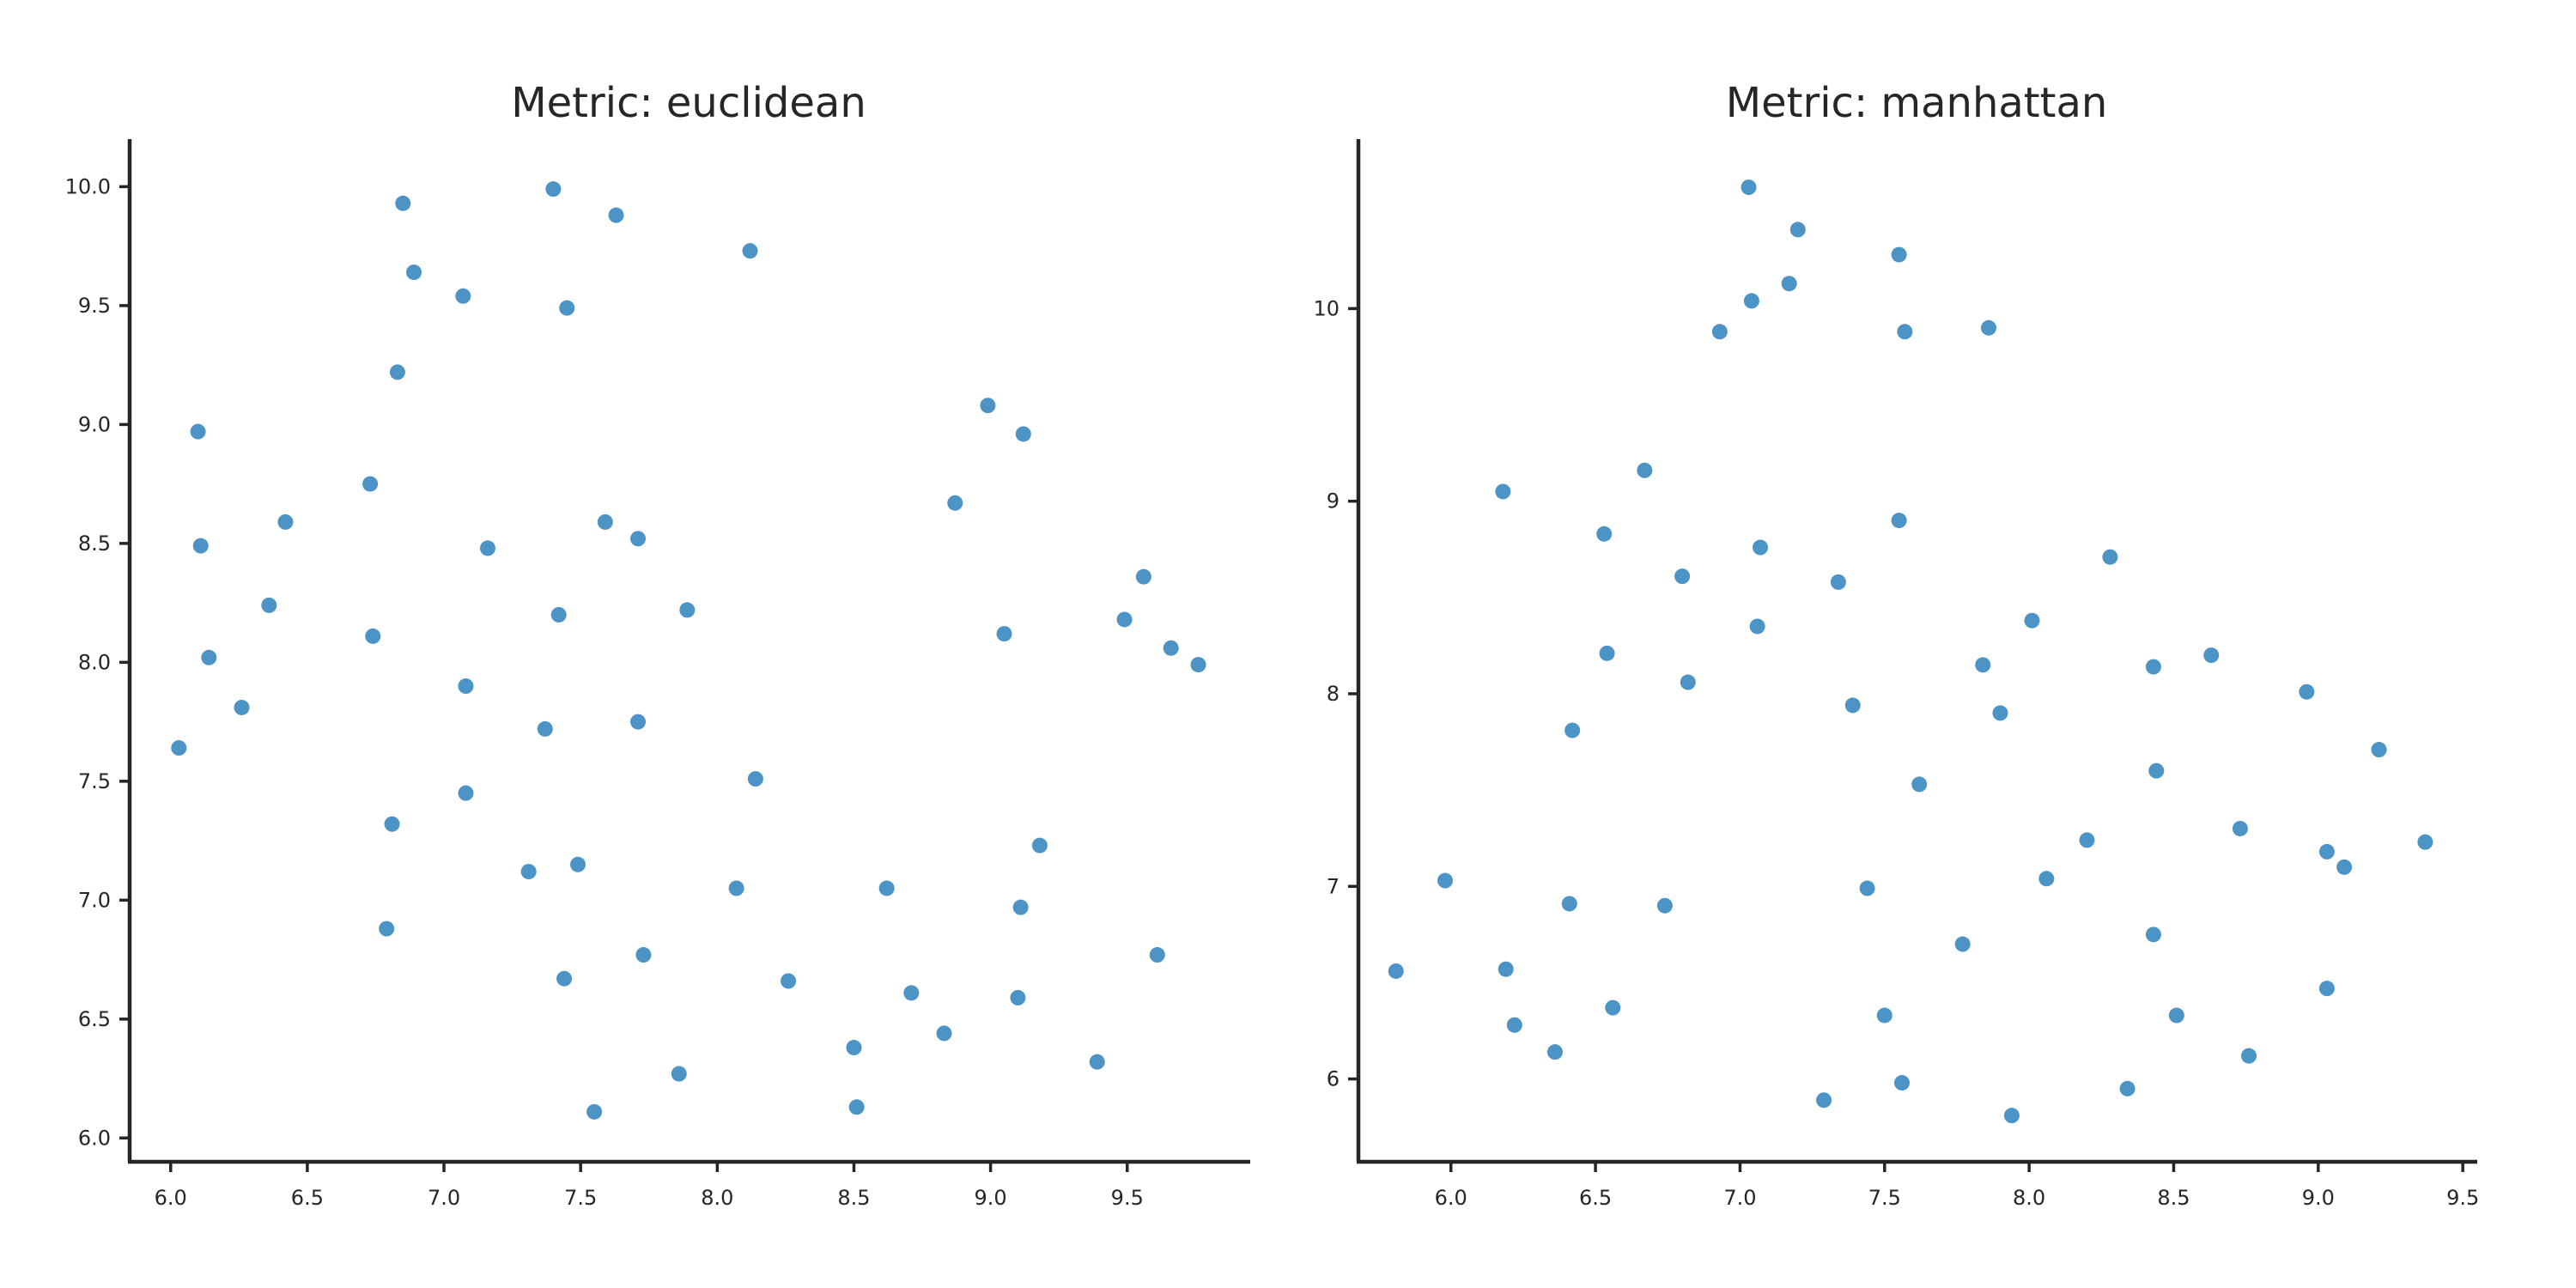 The image size is (2576, 1288). What do you see at coordinates (94, 1019) in the screenshot?
I see `y-tick-label: 6.5` at bounding box center [94, 1019].